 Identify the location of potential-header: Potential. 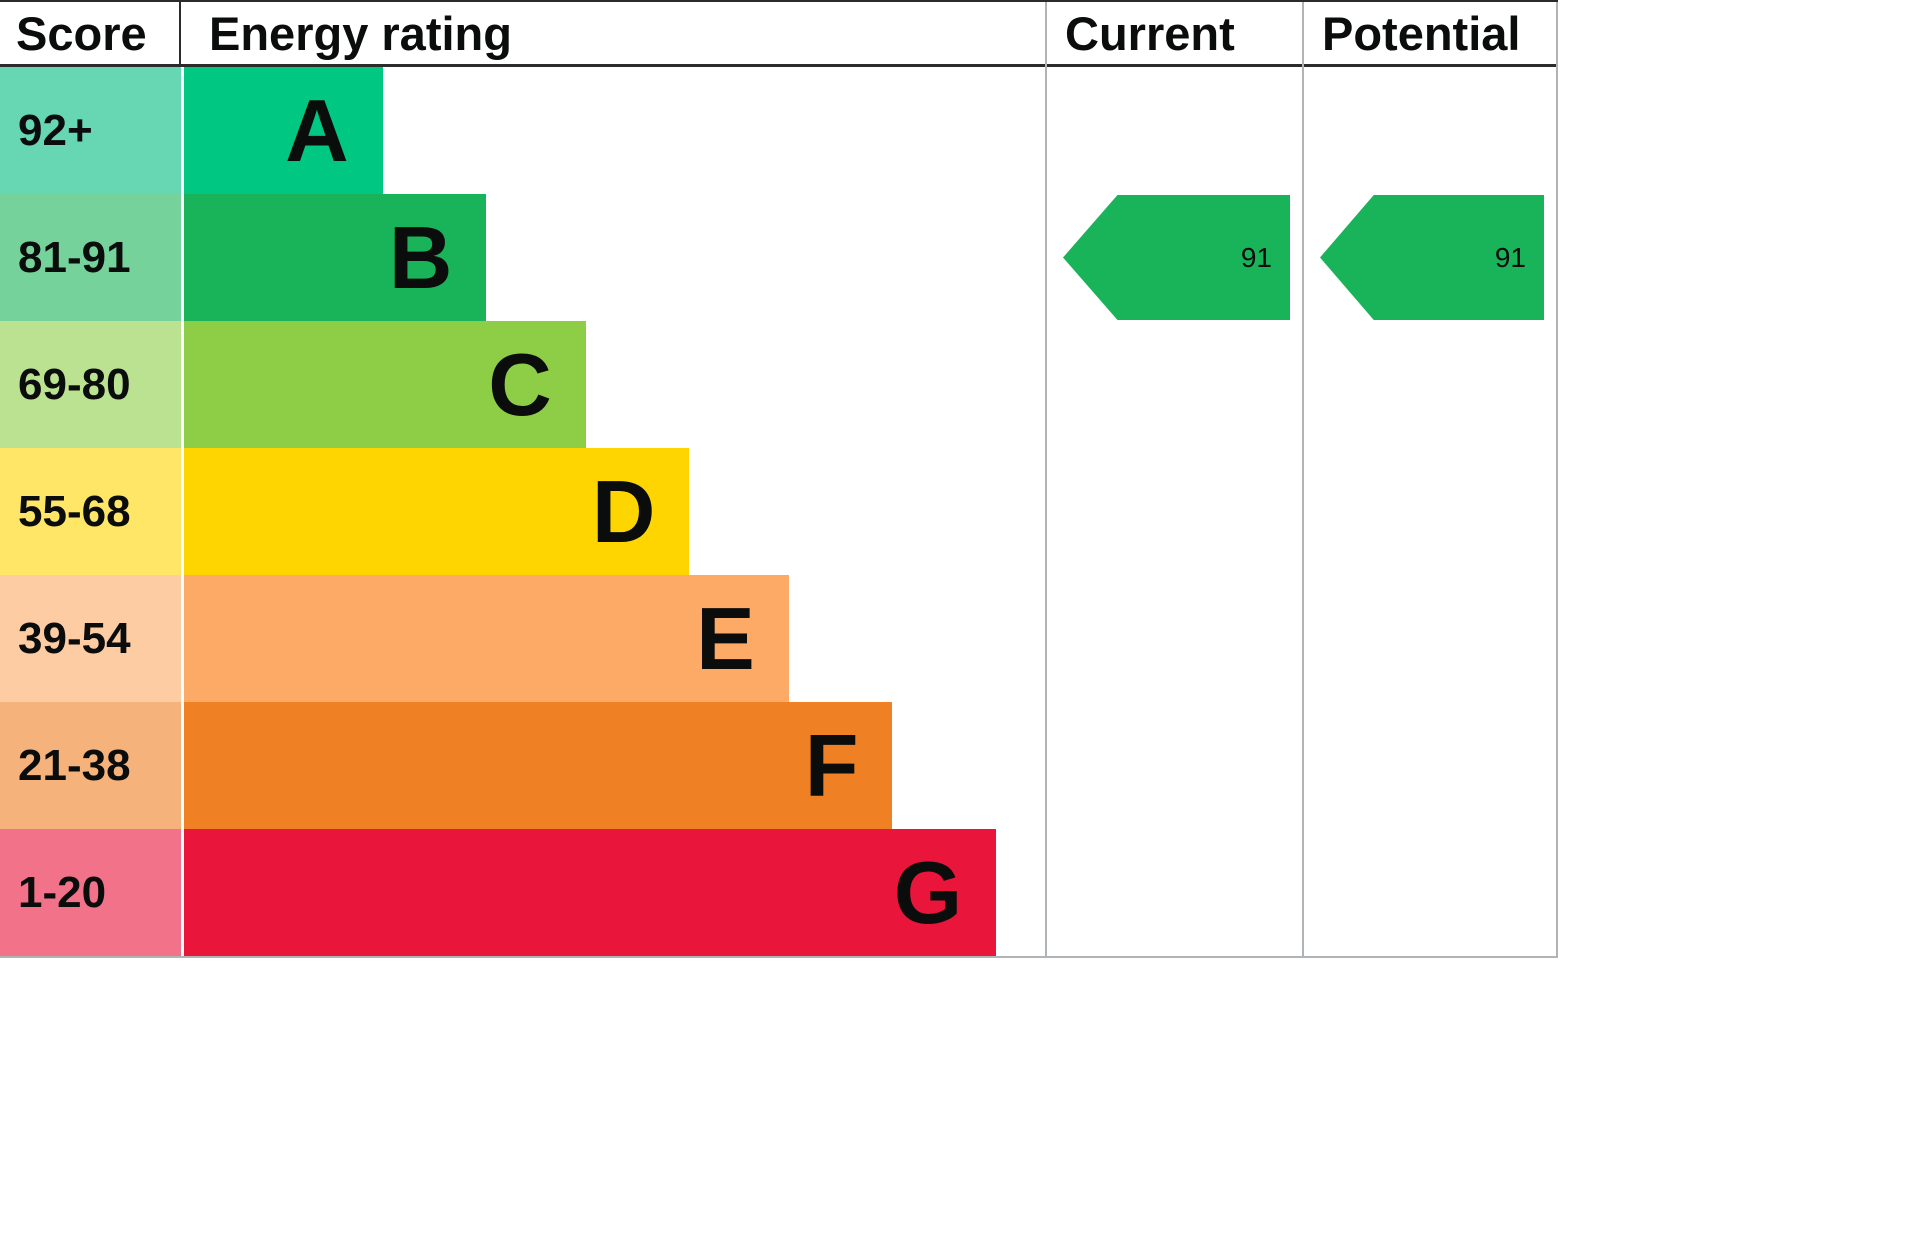
(1430, 34).